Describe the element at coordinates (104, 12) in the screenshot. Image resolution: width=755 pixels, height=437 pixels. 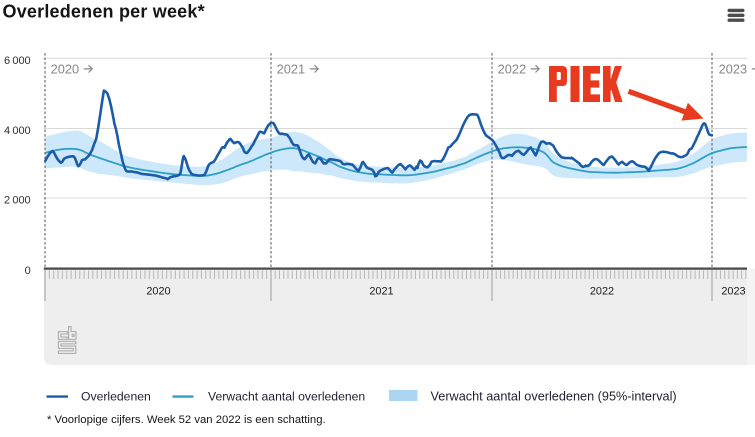
I see `svg-text: Overledenen per week*` at that location.